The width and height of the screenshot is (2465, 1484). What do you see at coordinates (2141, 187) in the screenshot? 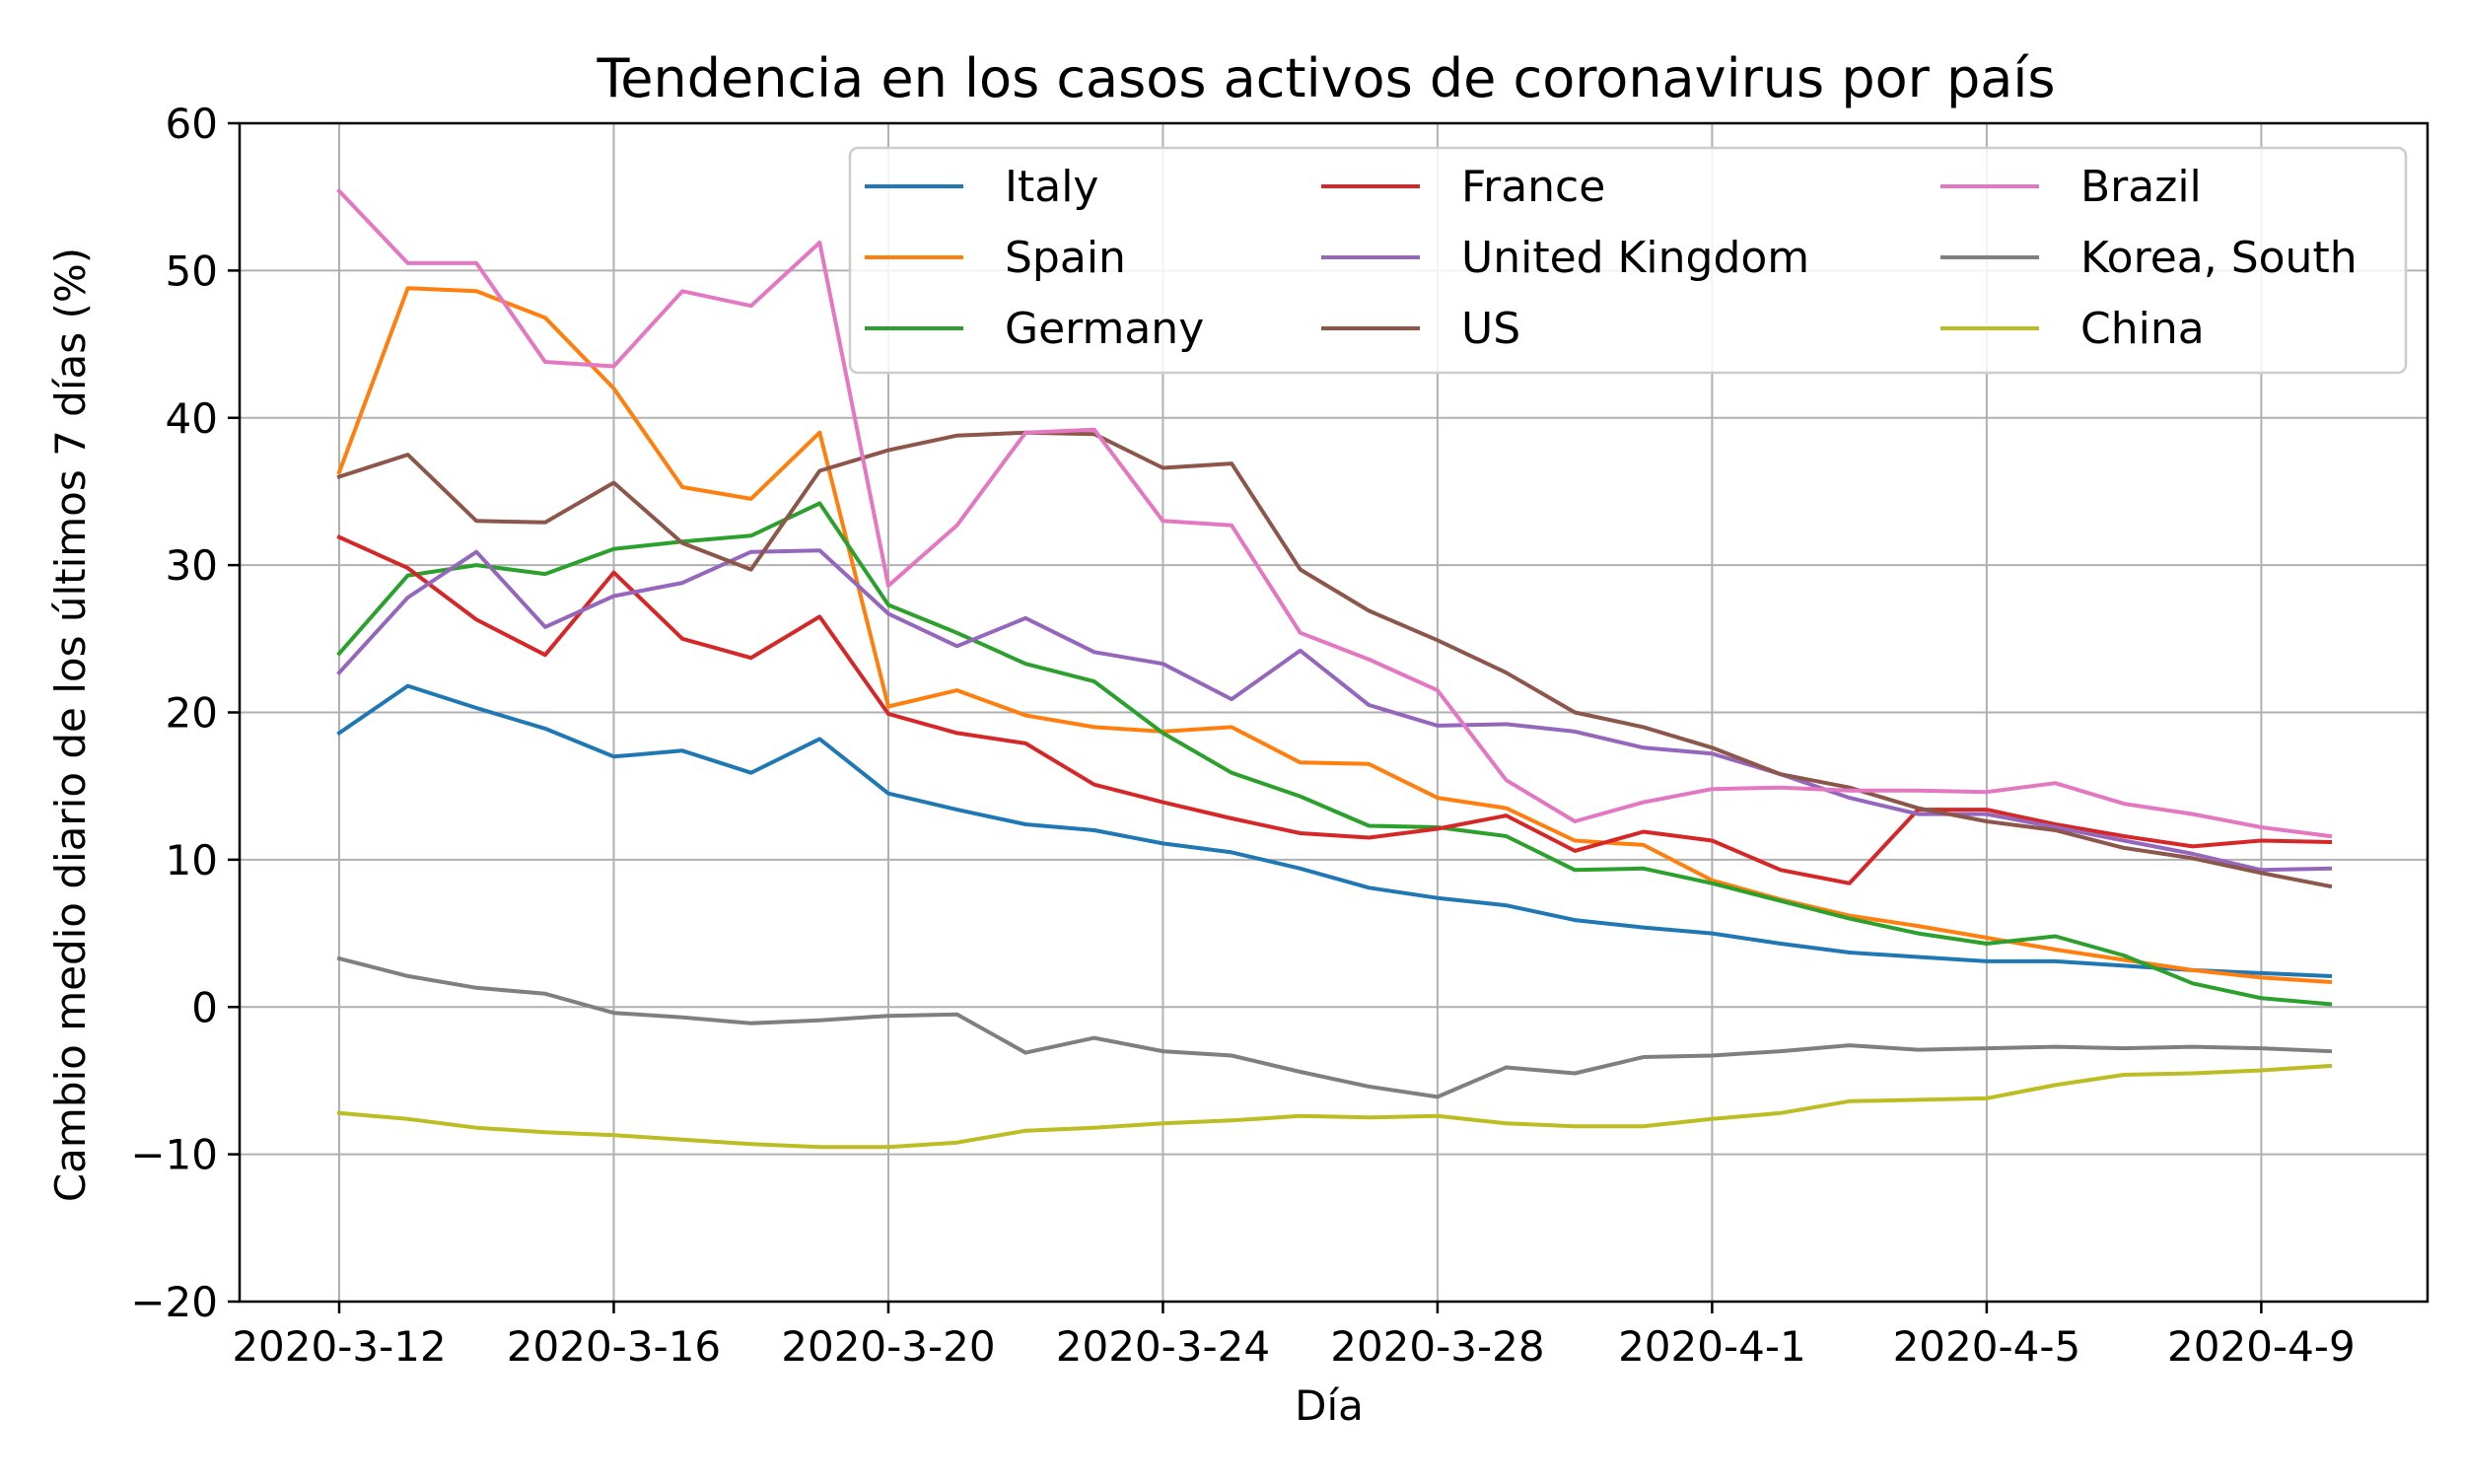
I see `legend-label-brazil: Brazil` at bounding box center [2141, 187].